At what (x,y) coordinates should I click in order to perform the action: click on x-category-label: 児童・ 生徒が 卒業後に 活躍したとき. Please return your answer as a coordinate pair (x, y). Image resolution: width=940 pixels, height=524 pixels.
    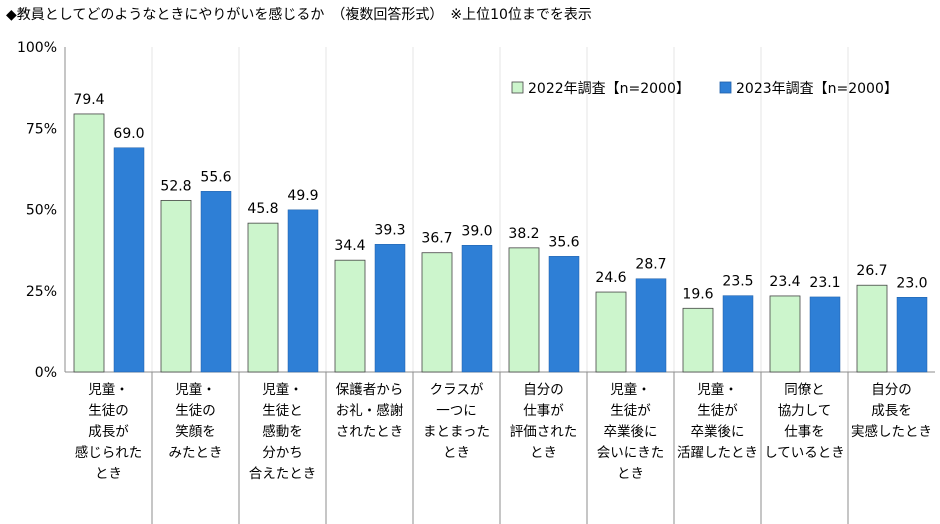
    Looking at the image, I should click on (717, 421).